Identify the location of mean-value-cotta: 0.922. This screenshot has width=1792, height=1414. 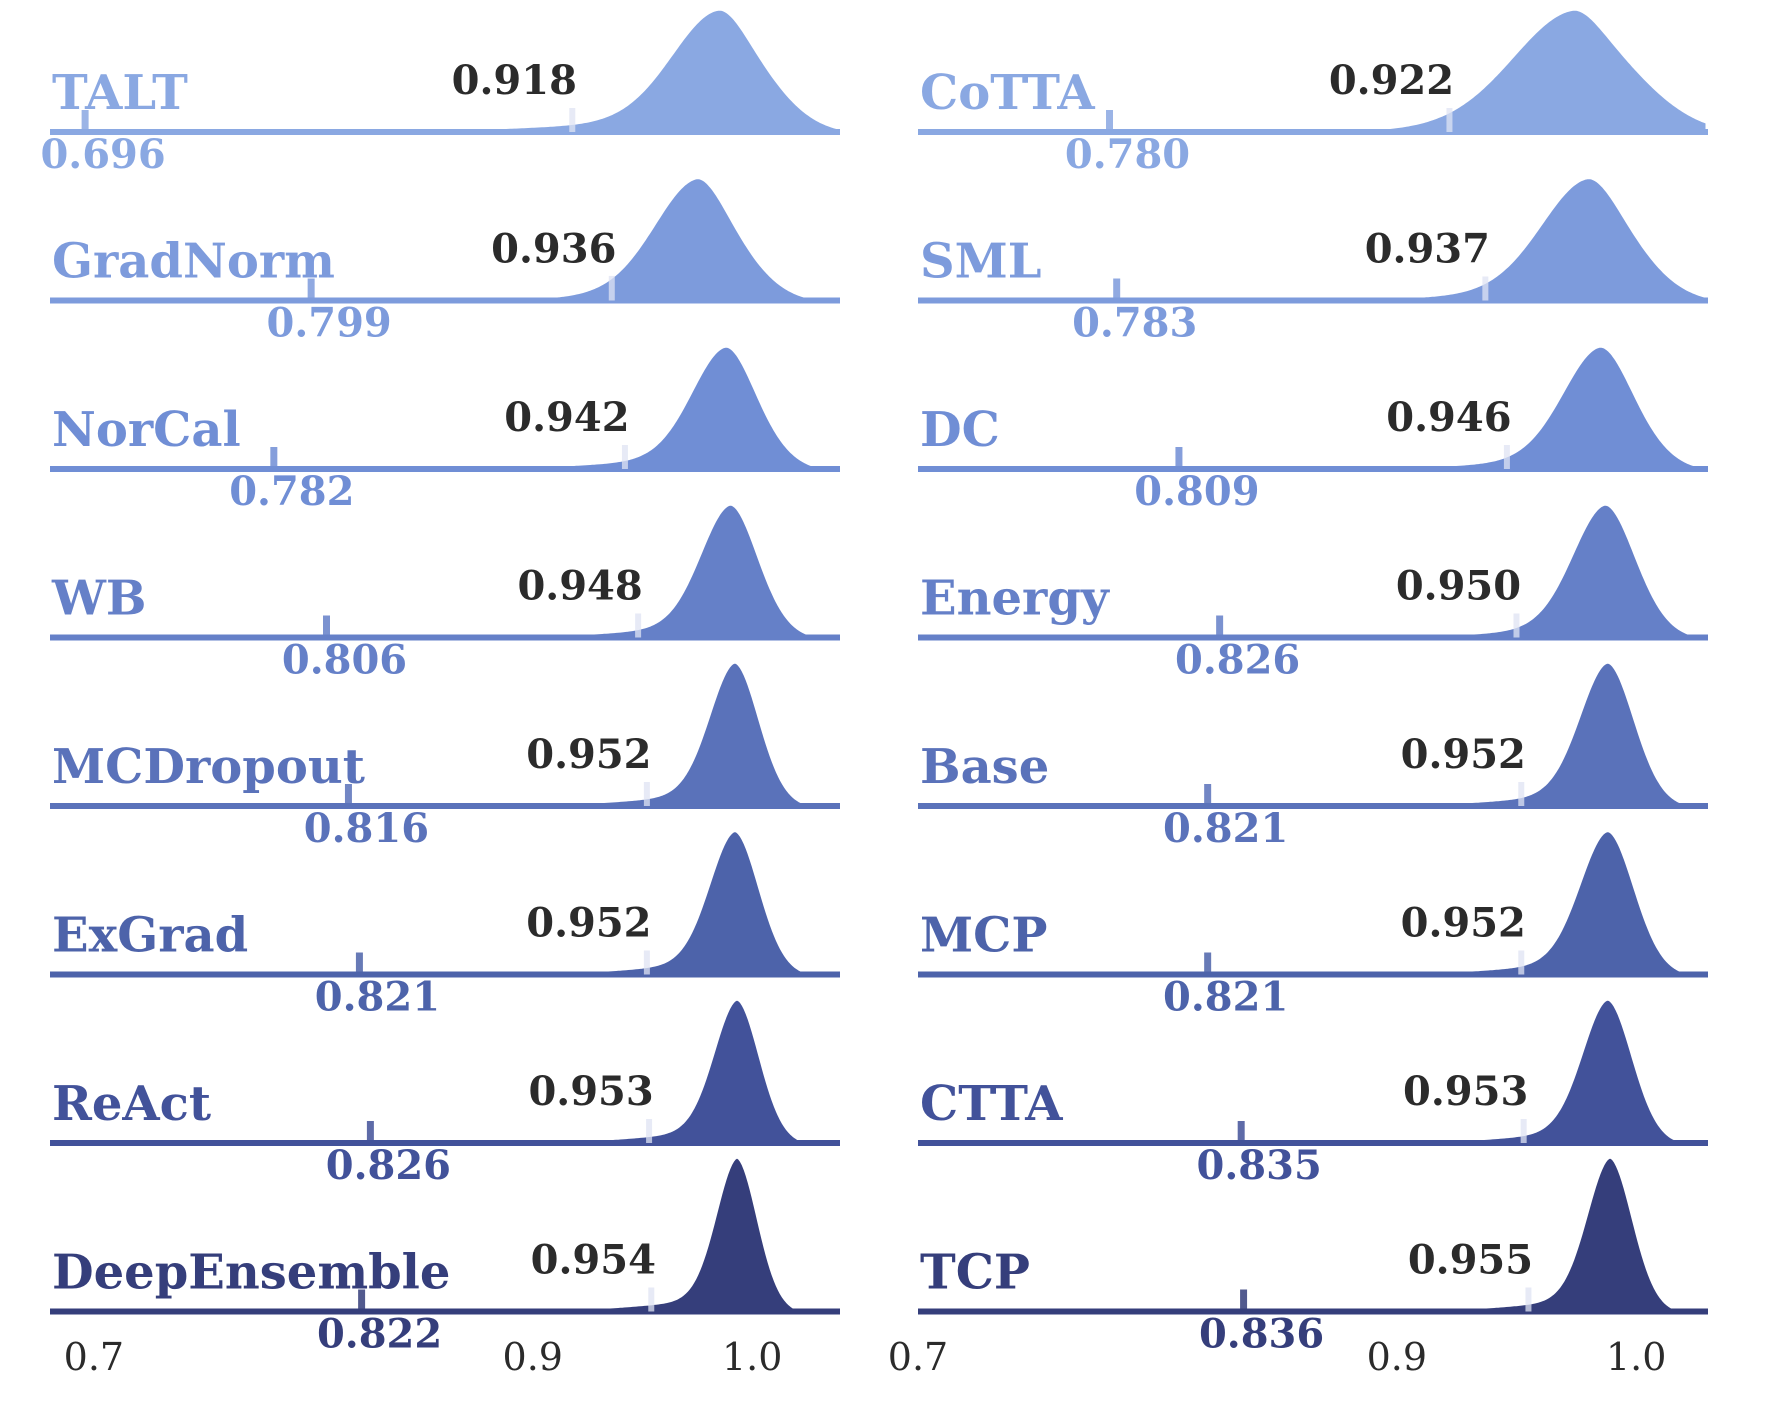
(1391, 80).